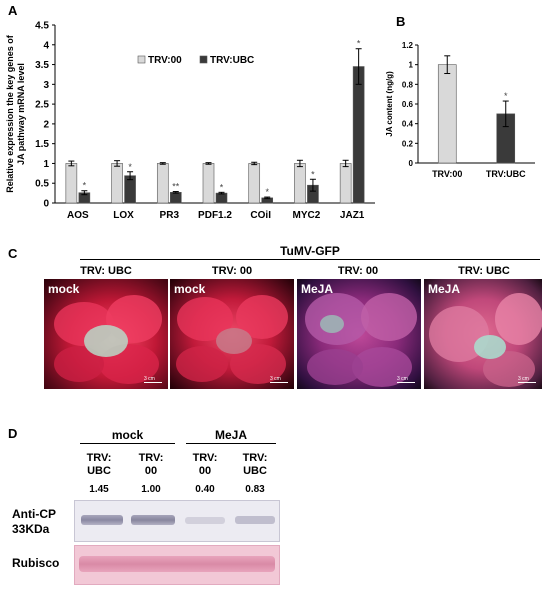 The width and height of the screenshot is (550, 589). What do you see at coordinates (175, 198) in the screenshot?
I see `bar-TRV-UBC-PR3` at bounding box center [175, 198].